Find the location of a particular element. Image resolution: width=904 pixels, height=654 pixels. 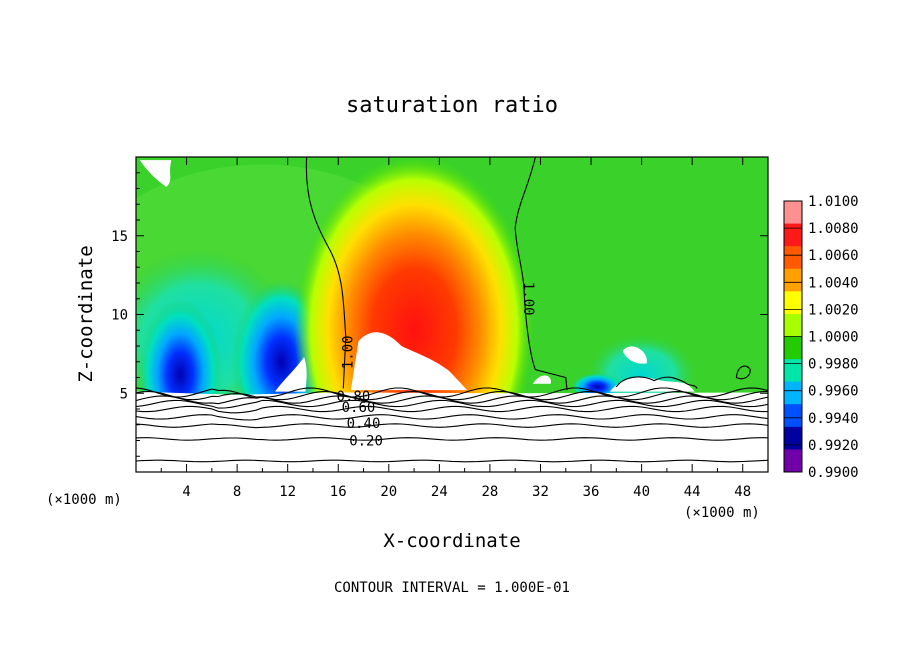

colorbar-label: 0.9900 is located at coordinates (833, 473).